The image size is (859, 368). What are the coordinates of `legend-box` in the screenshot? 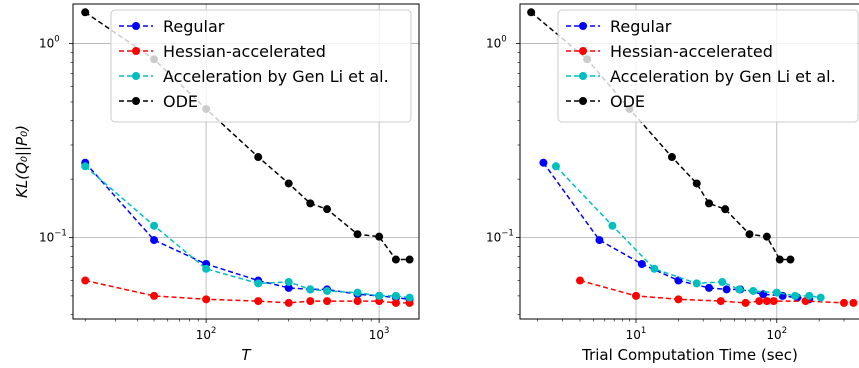 It's located at (261, 66).